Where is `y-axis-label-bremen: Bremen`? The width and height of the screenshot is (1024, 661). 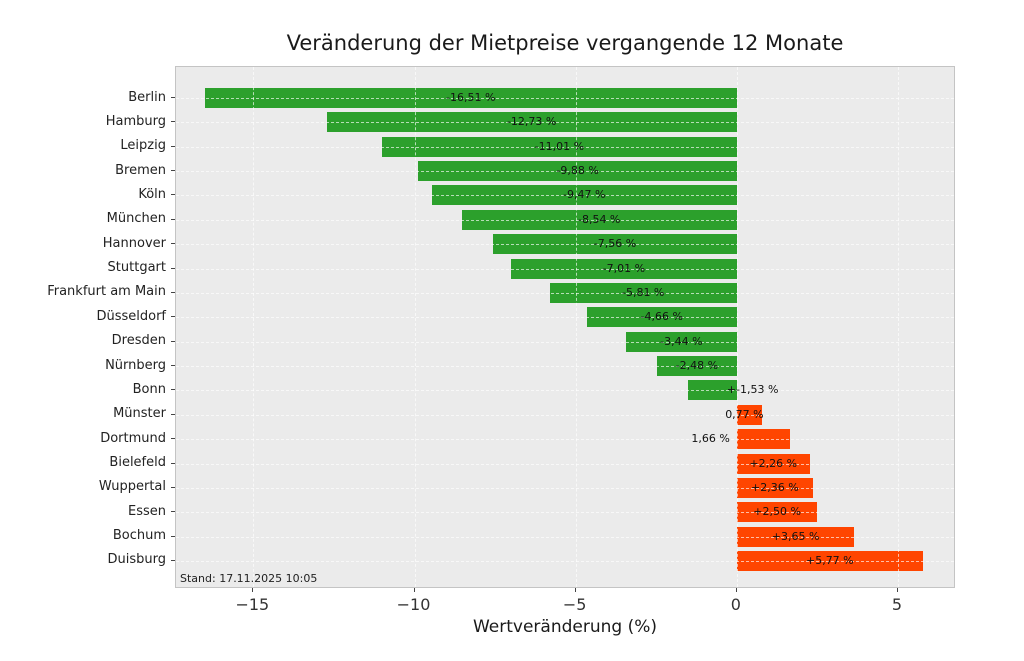 y-axis-label-bremen: Bremen is located at coordinates (140, 170).